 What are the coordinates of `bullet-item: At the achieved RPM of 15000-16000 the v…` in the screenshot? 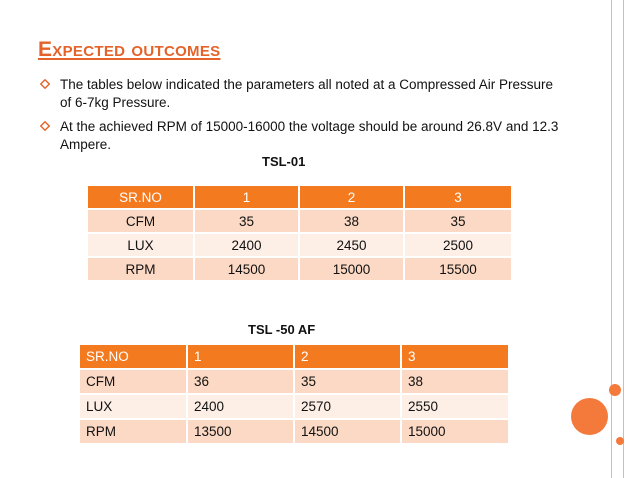 It's located at (300, 136).